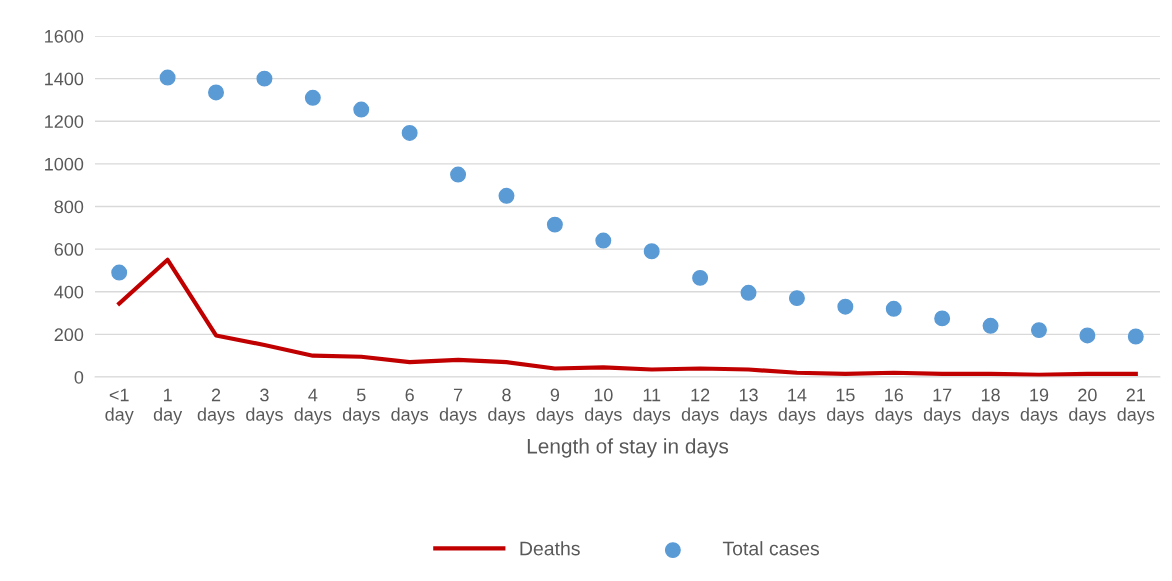 This screenshot has height=581, width=1172. Describe the element at coordinates (506, 406) in the screenshot. I see `x-tick-label: 8 days` at that location.